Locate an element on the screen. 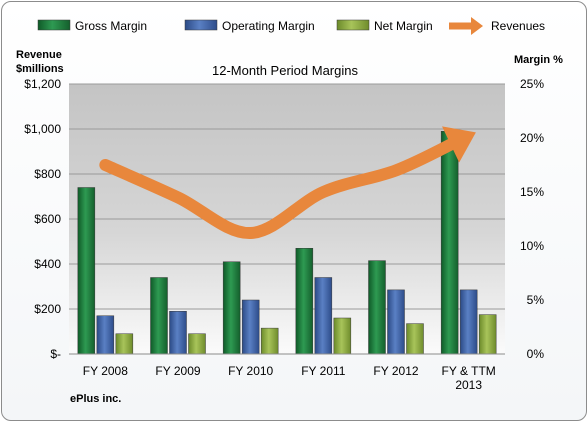  y-left-tick-label: $600 is located at coordinates (47, 219).